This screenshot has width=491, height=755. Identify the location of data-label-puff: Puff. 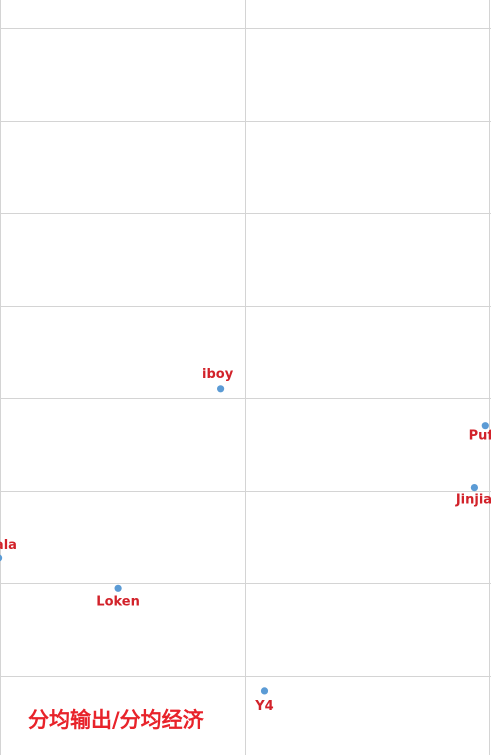
(480, 436).